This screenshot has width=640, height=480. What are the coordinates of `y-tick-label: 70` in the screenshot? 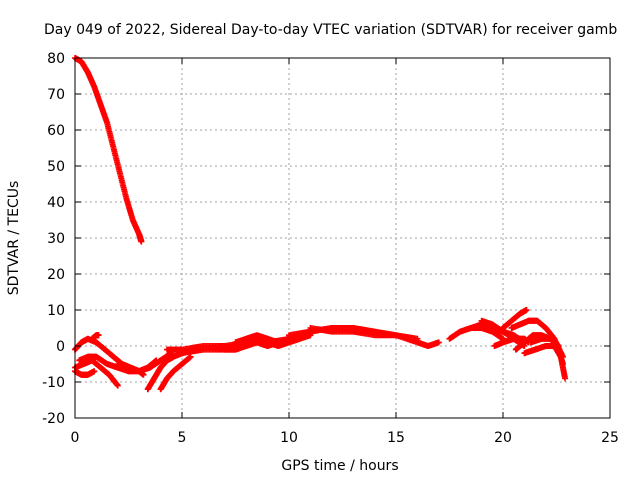 It's located at (56, 95).